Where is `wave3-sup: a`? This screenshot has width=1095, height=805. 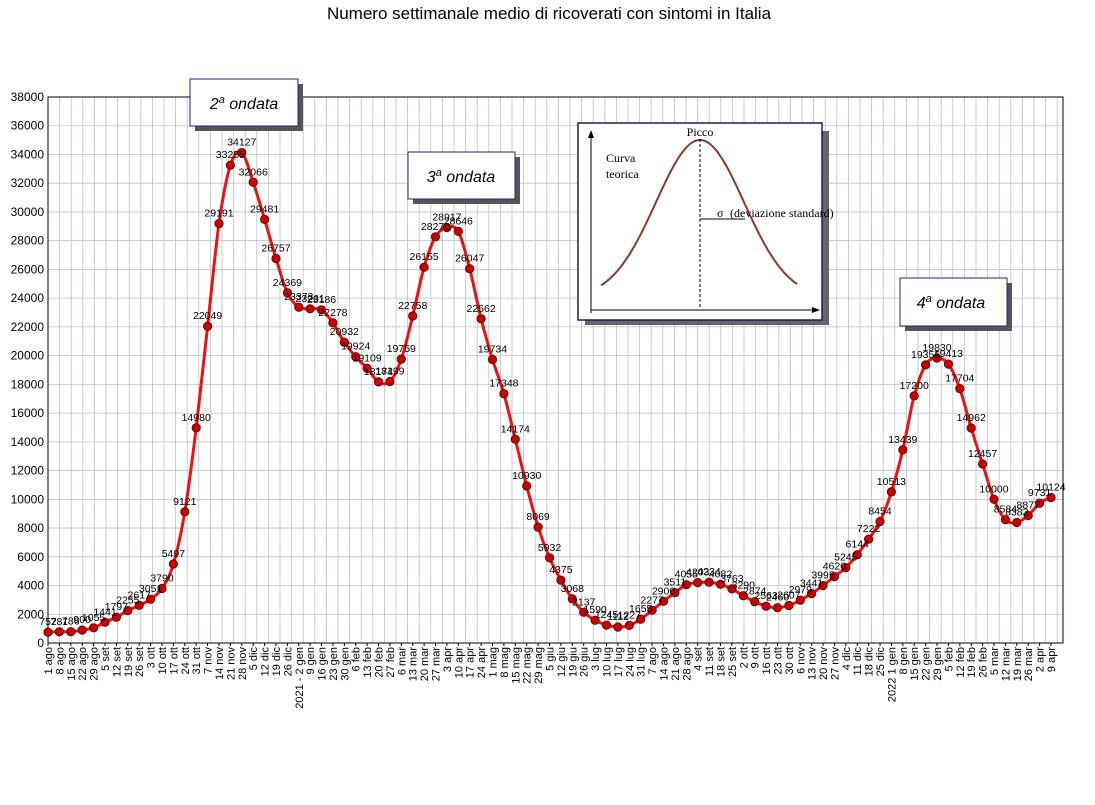
wave3-sup: a is located at coordinates (439, 173).